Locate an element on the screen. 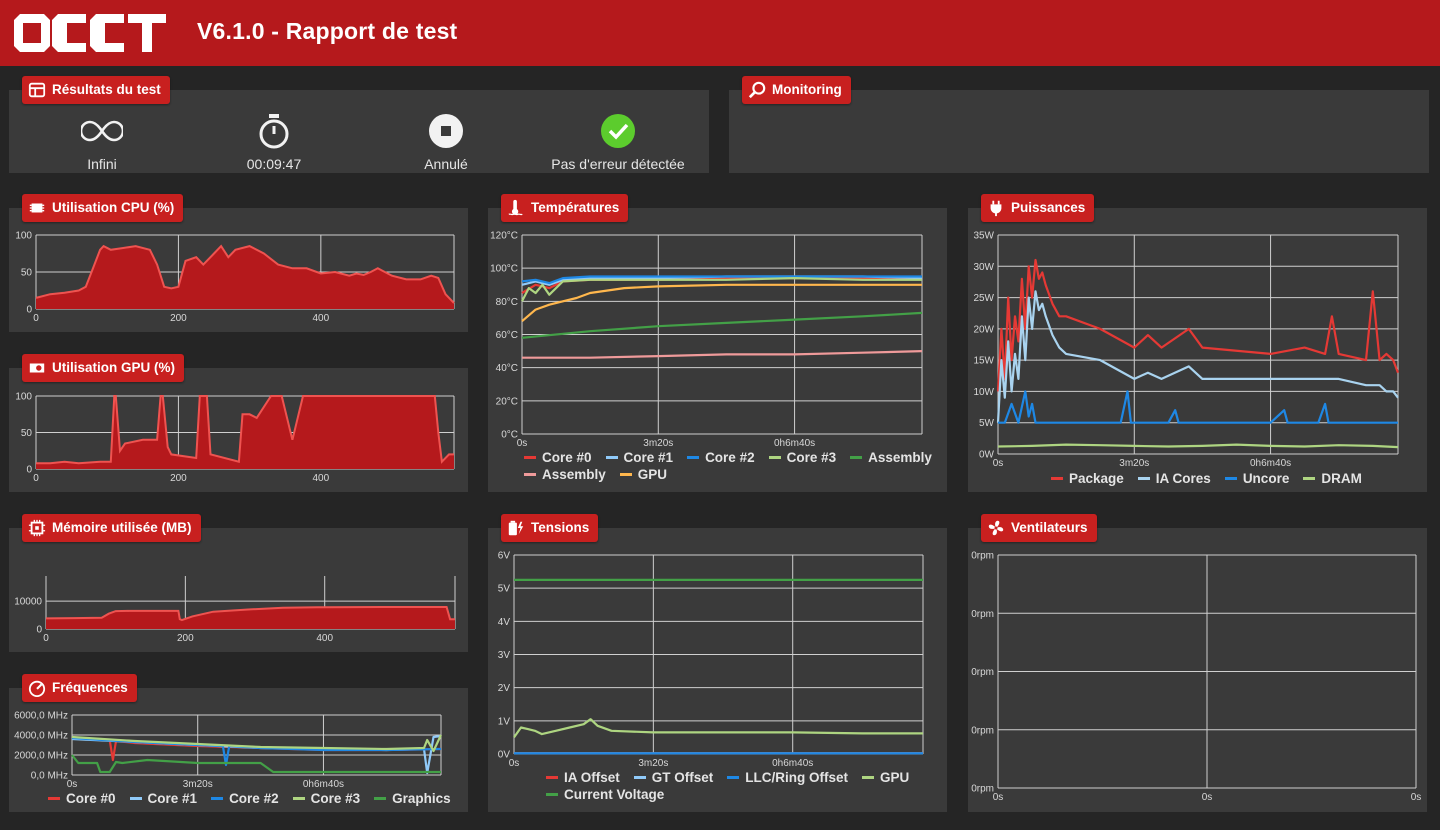 Image resolution: width=1440 pixels, height=830 pixels. y-tick-label: 2V is located at coordinates (504, 688).